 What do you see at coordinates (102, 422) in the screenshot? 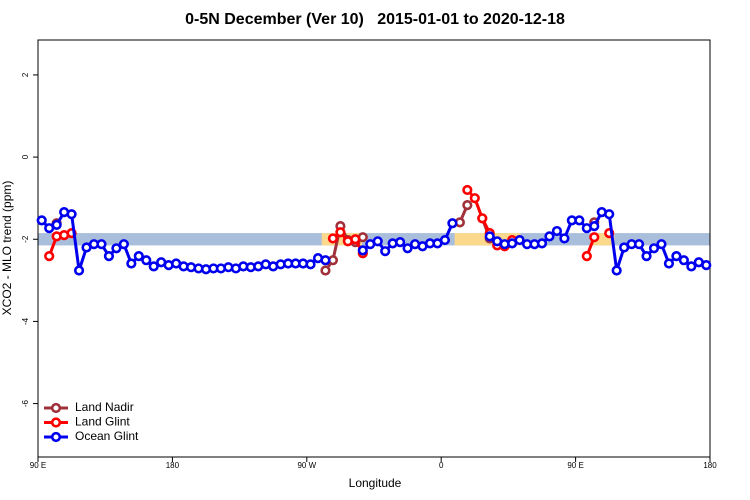
I see `legend-label: Land Glint` at bounding box center [102, 422].